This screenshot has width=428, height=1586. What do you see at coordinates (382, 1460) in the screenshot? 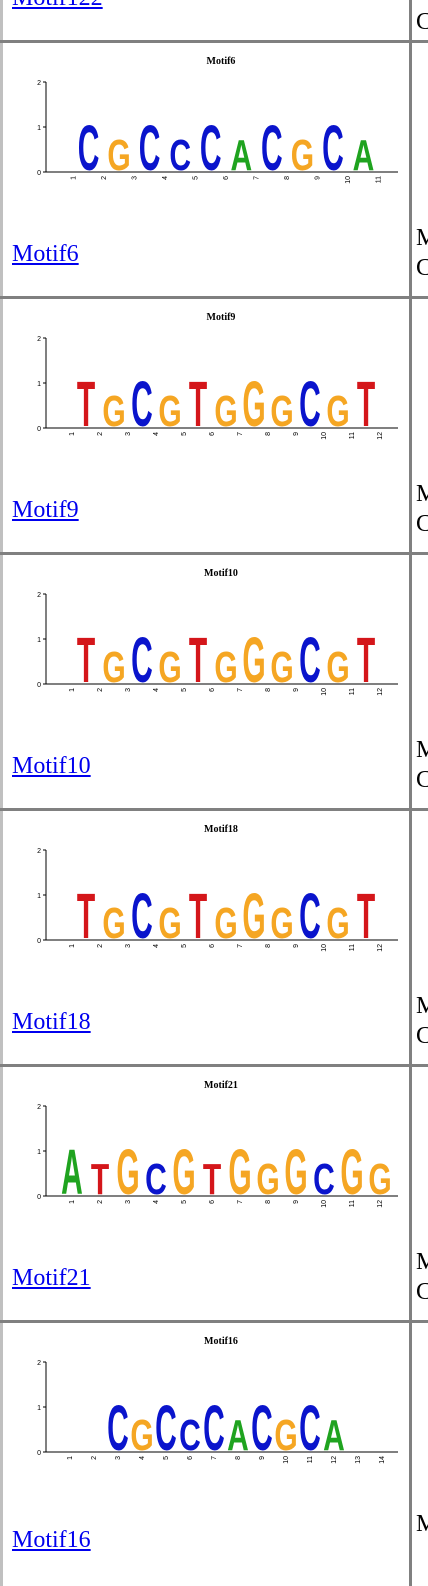
I see `position-label: 14` at bounding box center [382, 1460].